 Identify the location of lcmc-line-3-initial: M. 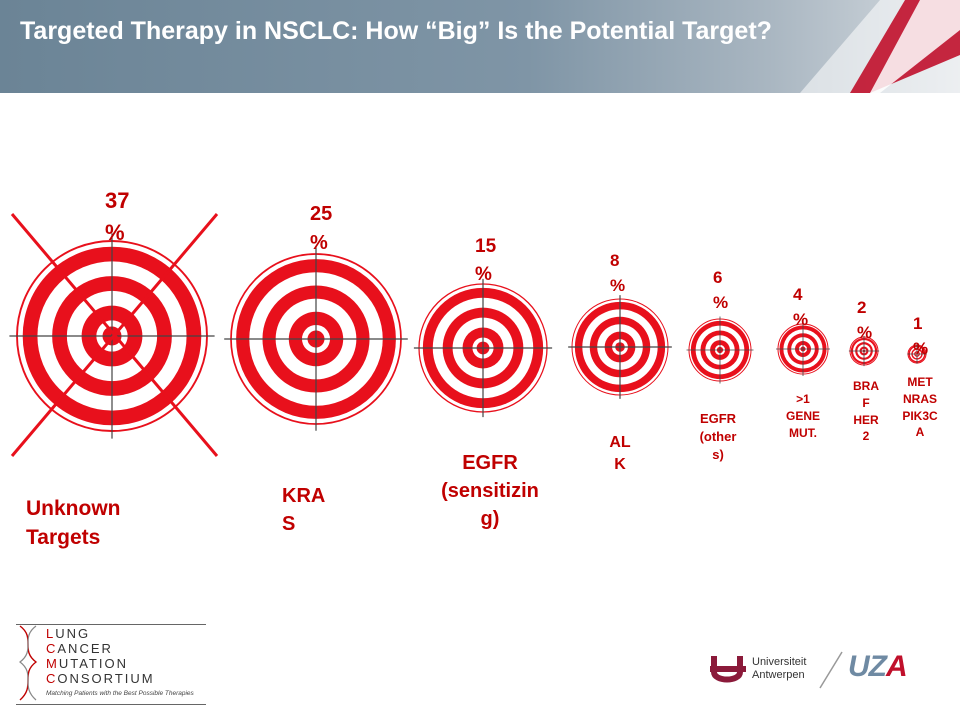
(52, 663).